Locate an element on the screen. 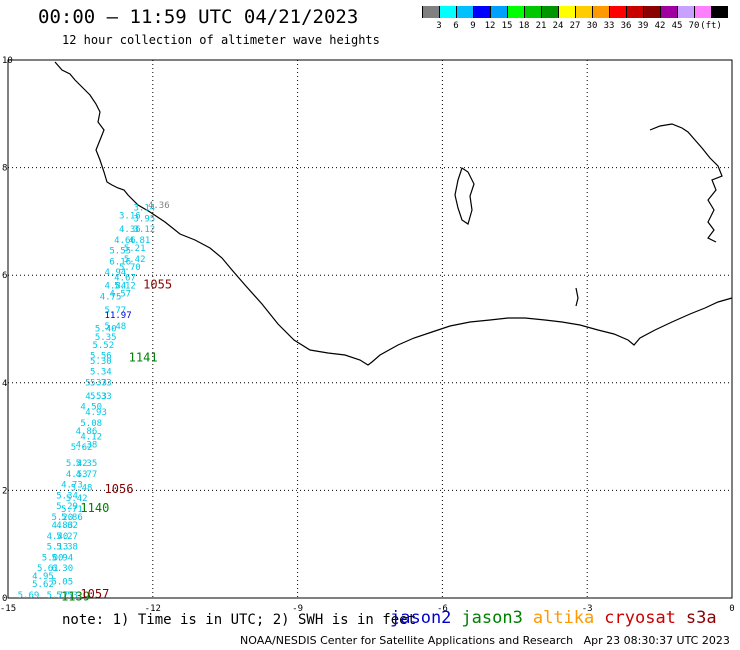 The height and width of the screenshot is (650, 740). legend-label: 9 is located at coordinates (473, 26).